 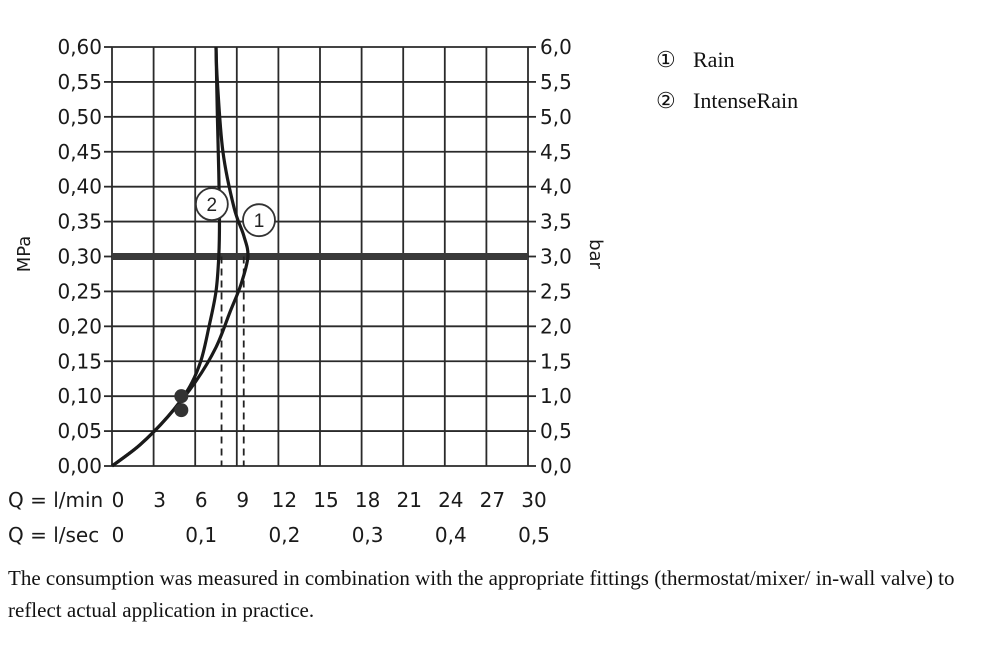 What do you see at coordinates (79, 466) in the screenshot?
I see `left-tick-label: 0,00` at bounding box center [79, 466].